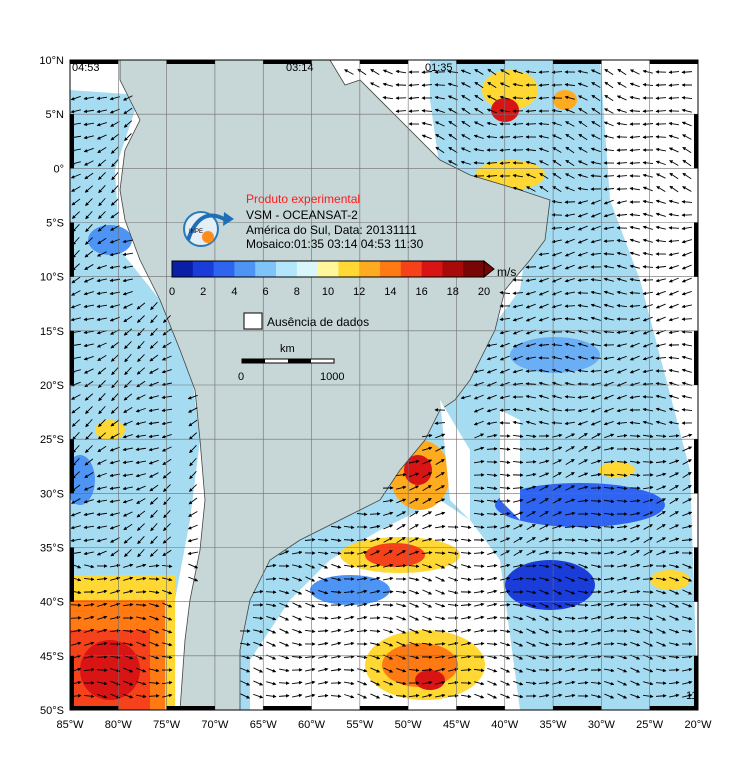 The height and width of the screenshot is (781, 741). What do you see at coordinates (172, 292) in the screenshot?
I see `colorbar-tick: 0` at bounding box center [172, 292].